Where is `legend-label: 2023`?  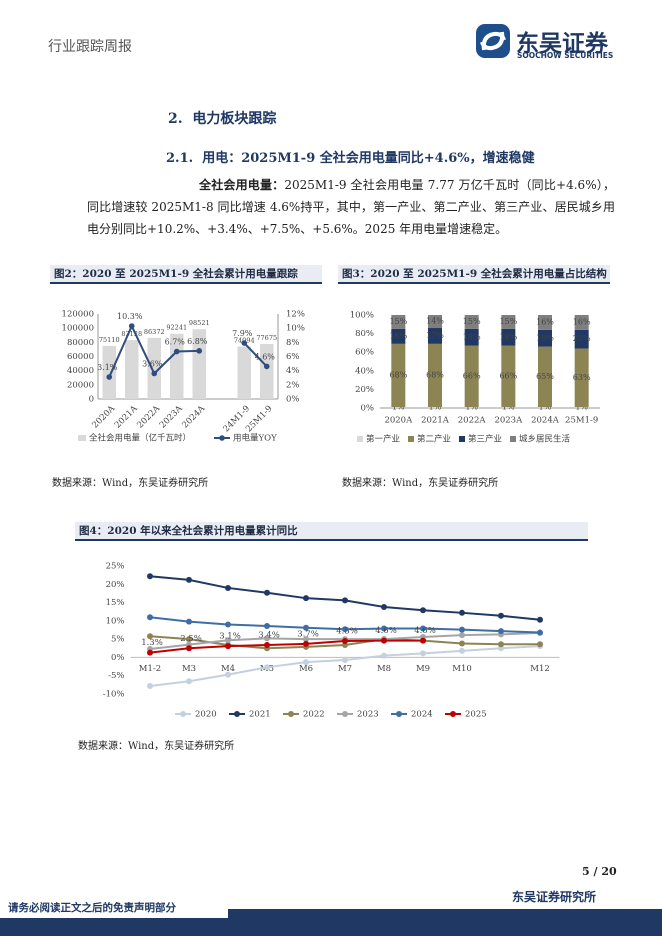 legend-label: 2023 is located at coordinates (368, 715).